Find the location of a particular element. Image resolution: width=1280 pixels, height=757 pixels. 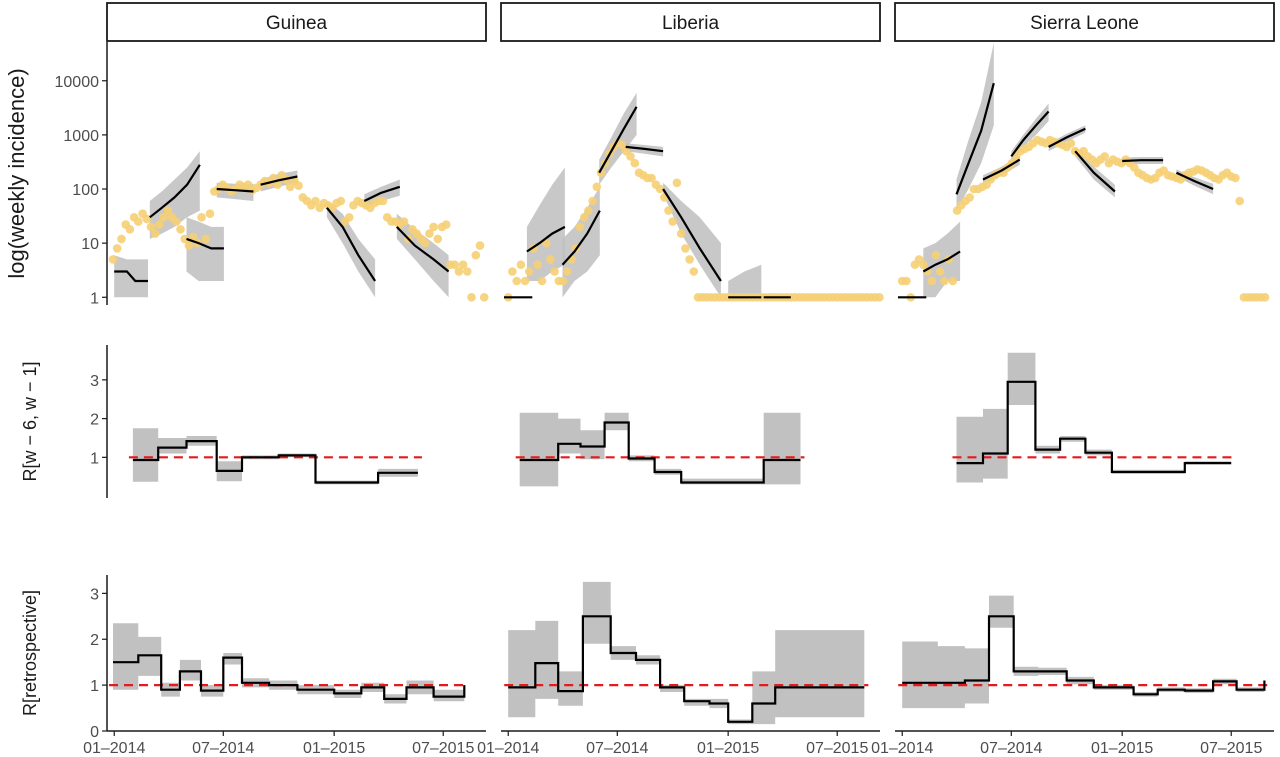

x-tick-label: 01–2015 is located at coordinates (1122, 748).